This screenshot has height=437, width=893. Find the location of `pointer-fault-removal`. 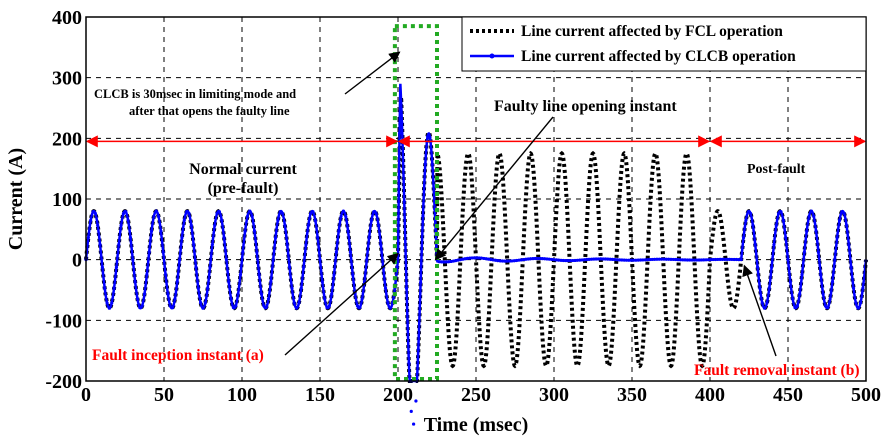

pointer-fault-removal is located at coordinates (759, 310).